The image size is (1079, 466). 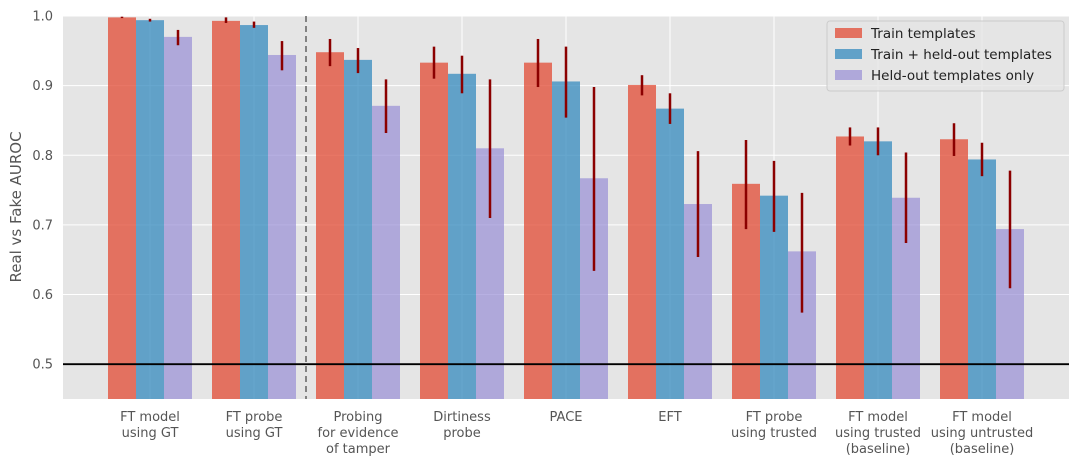 I want to click on y-tick-label: 0.5, so click(x=42, y=365).